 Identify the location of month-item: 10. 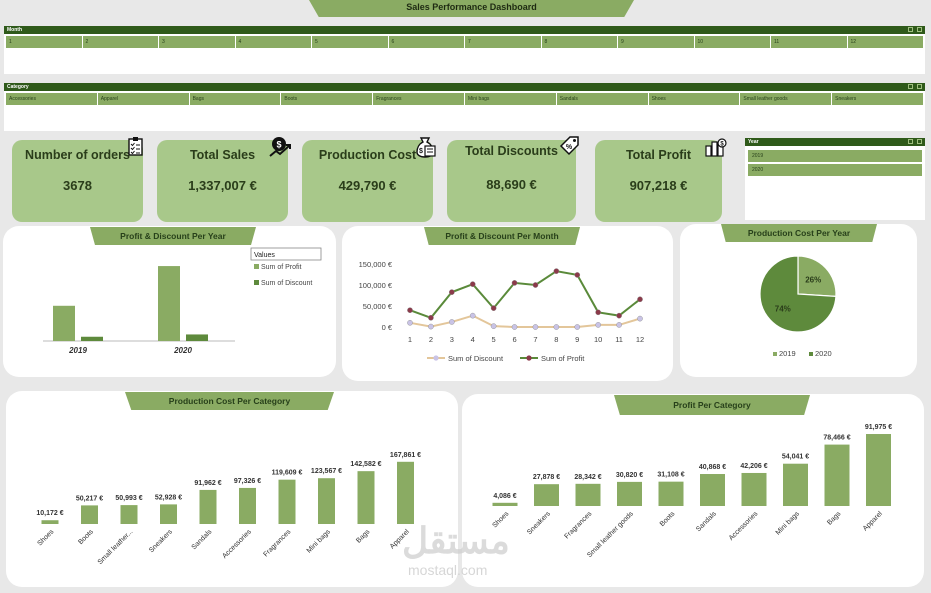
(732, 42).